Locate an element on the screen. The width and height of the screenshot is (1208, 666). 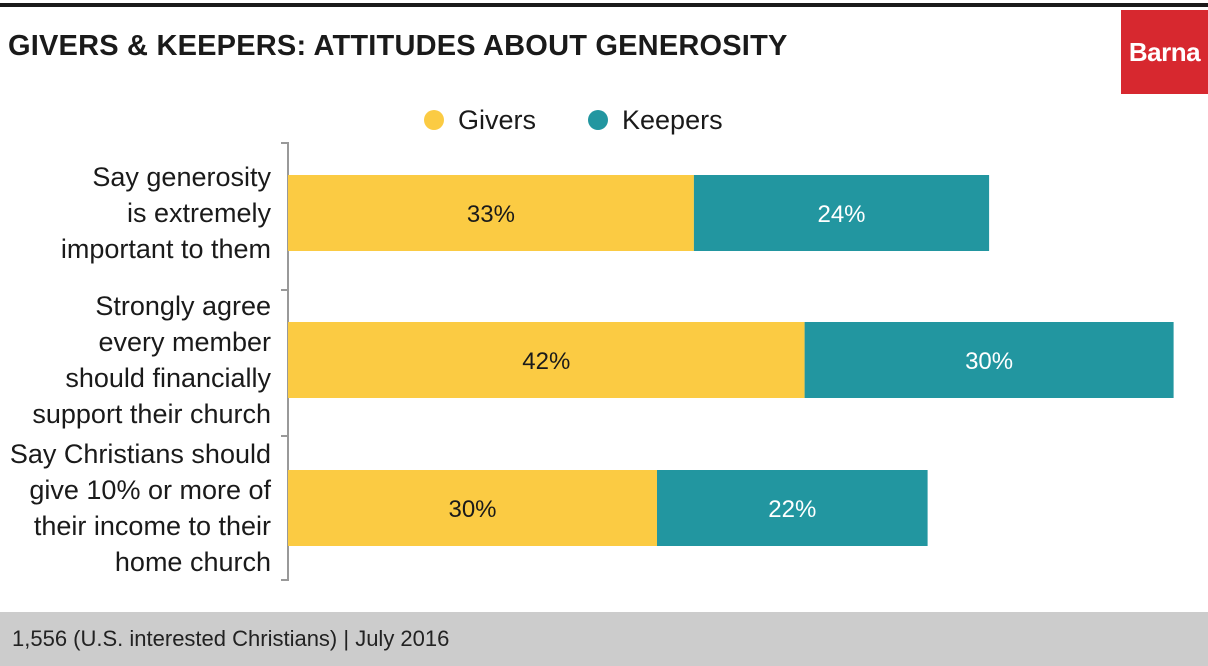
legend-item-givers: Givers is located at coordinates (480, 120).